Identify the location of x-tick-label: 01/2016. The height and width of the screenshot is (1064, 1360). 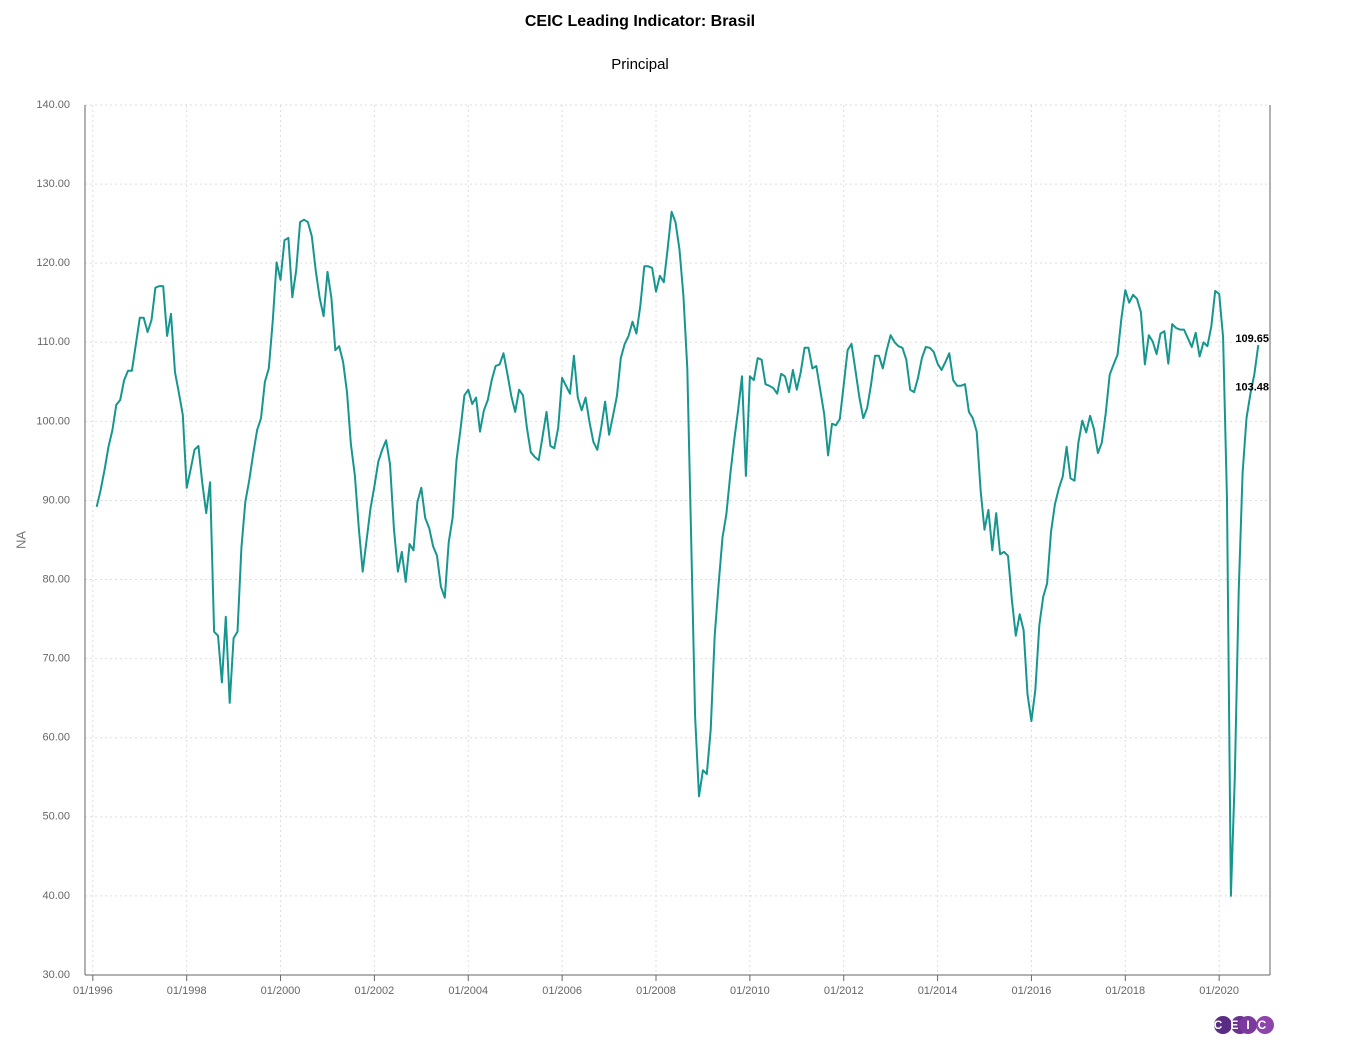
(1032, 991).